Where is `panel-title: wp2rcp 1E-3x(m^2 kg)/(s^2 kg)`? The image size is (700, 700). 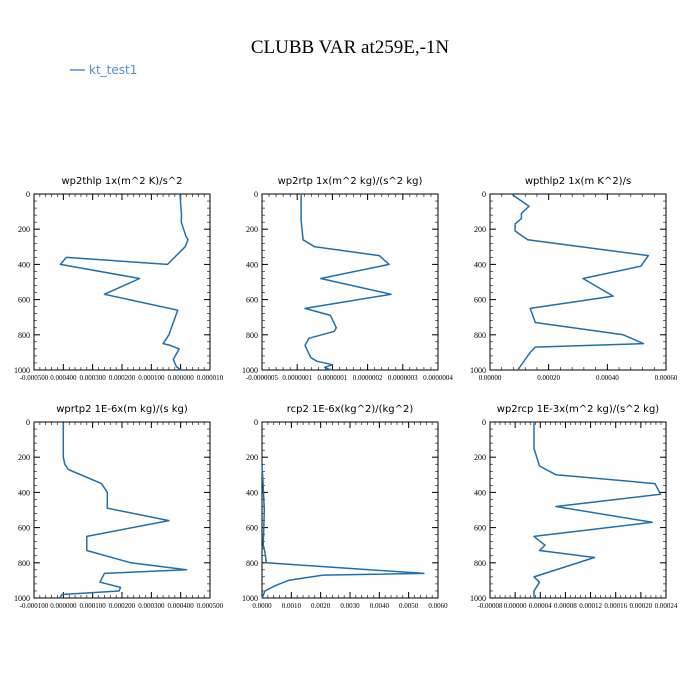
panel-title: wp2rcp 1E-3x(m^2 kg)/(s^2 kg) is located at coordinates (578, 409).